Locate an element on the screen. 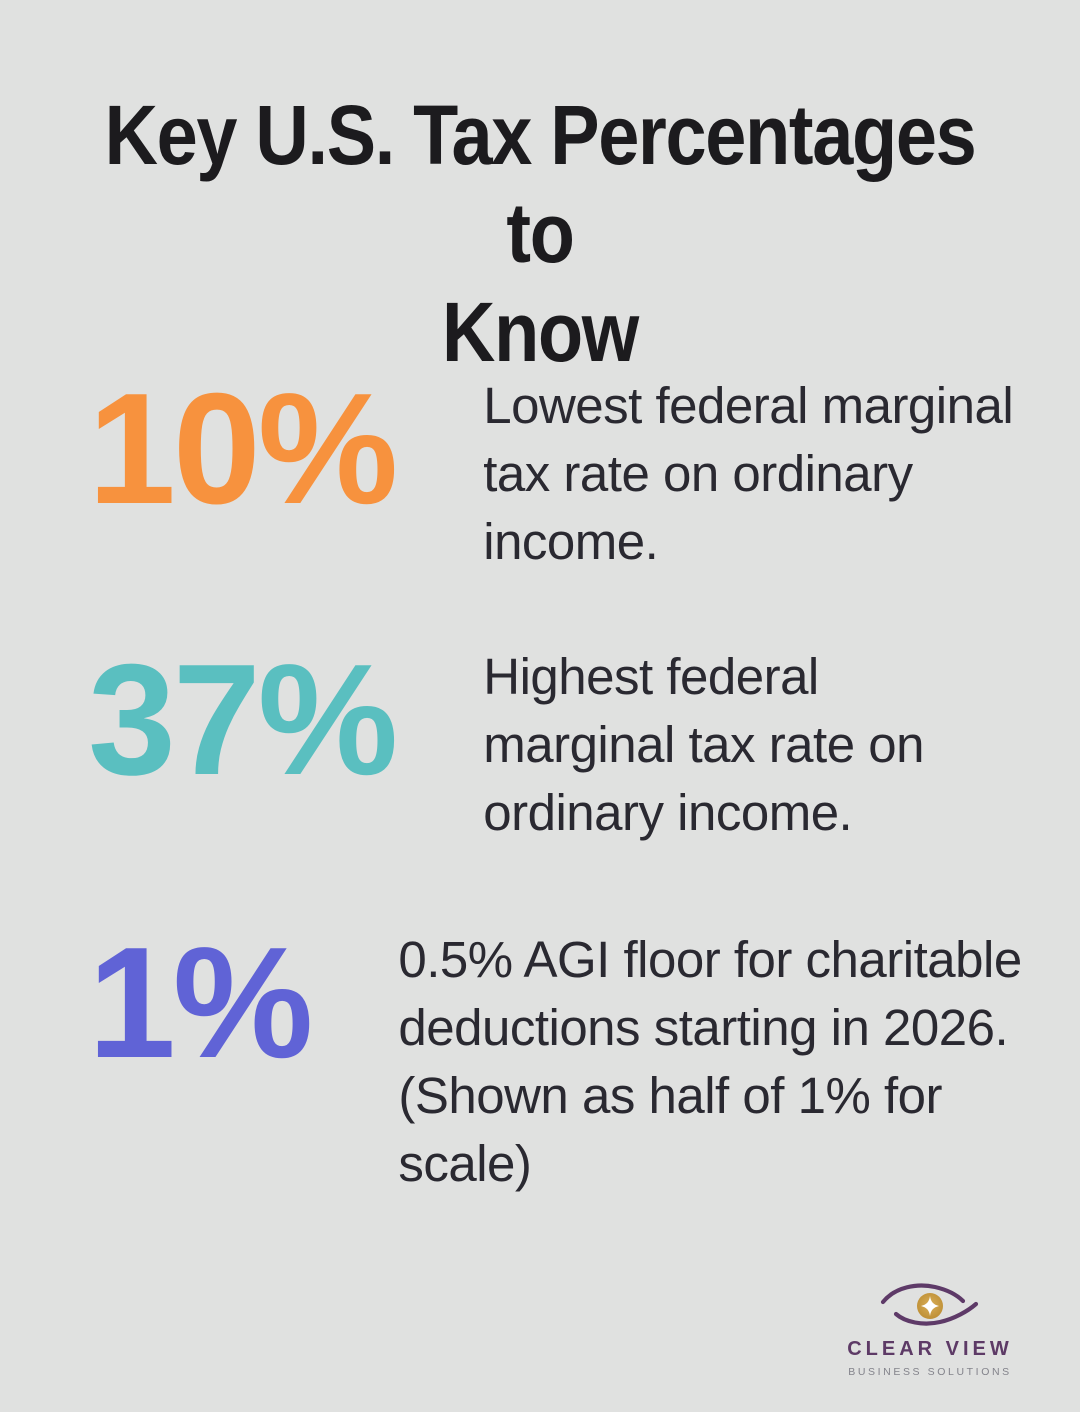 This screenshot has height=1412, width=1080. brand-tagline: BUSINESS SOLUTIONS is located at coordinates (930, 1372).